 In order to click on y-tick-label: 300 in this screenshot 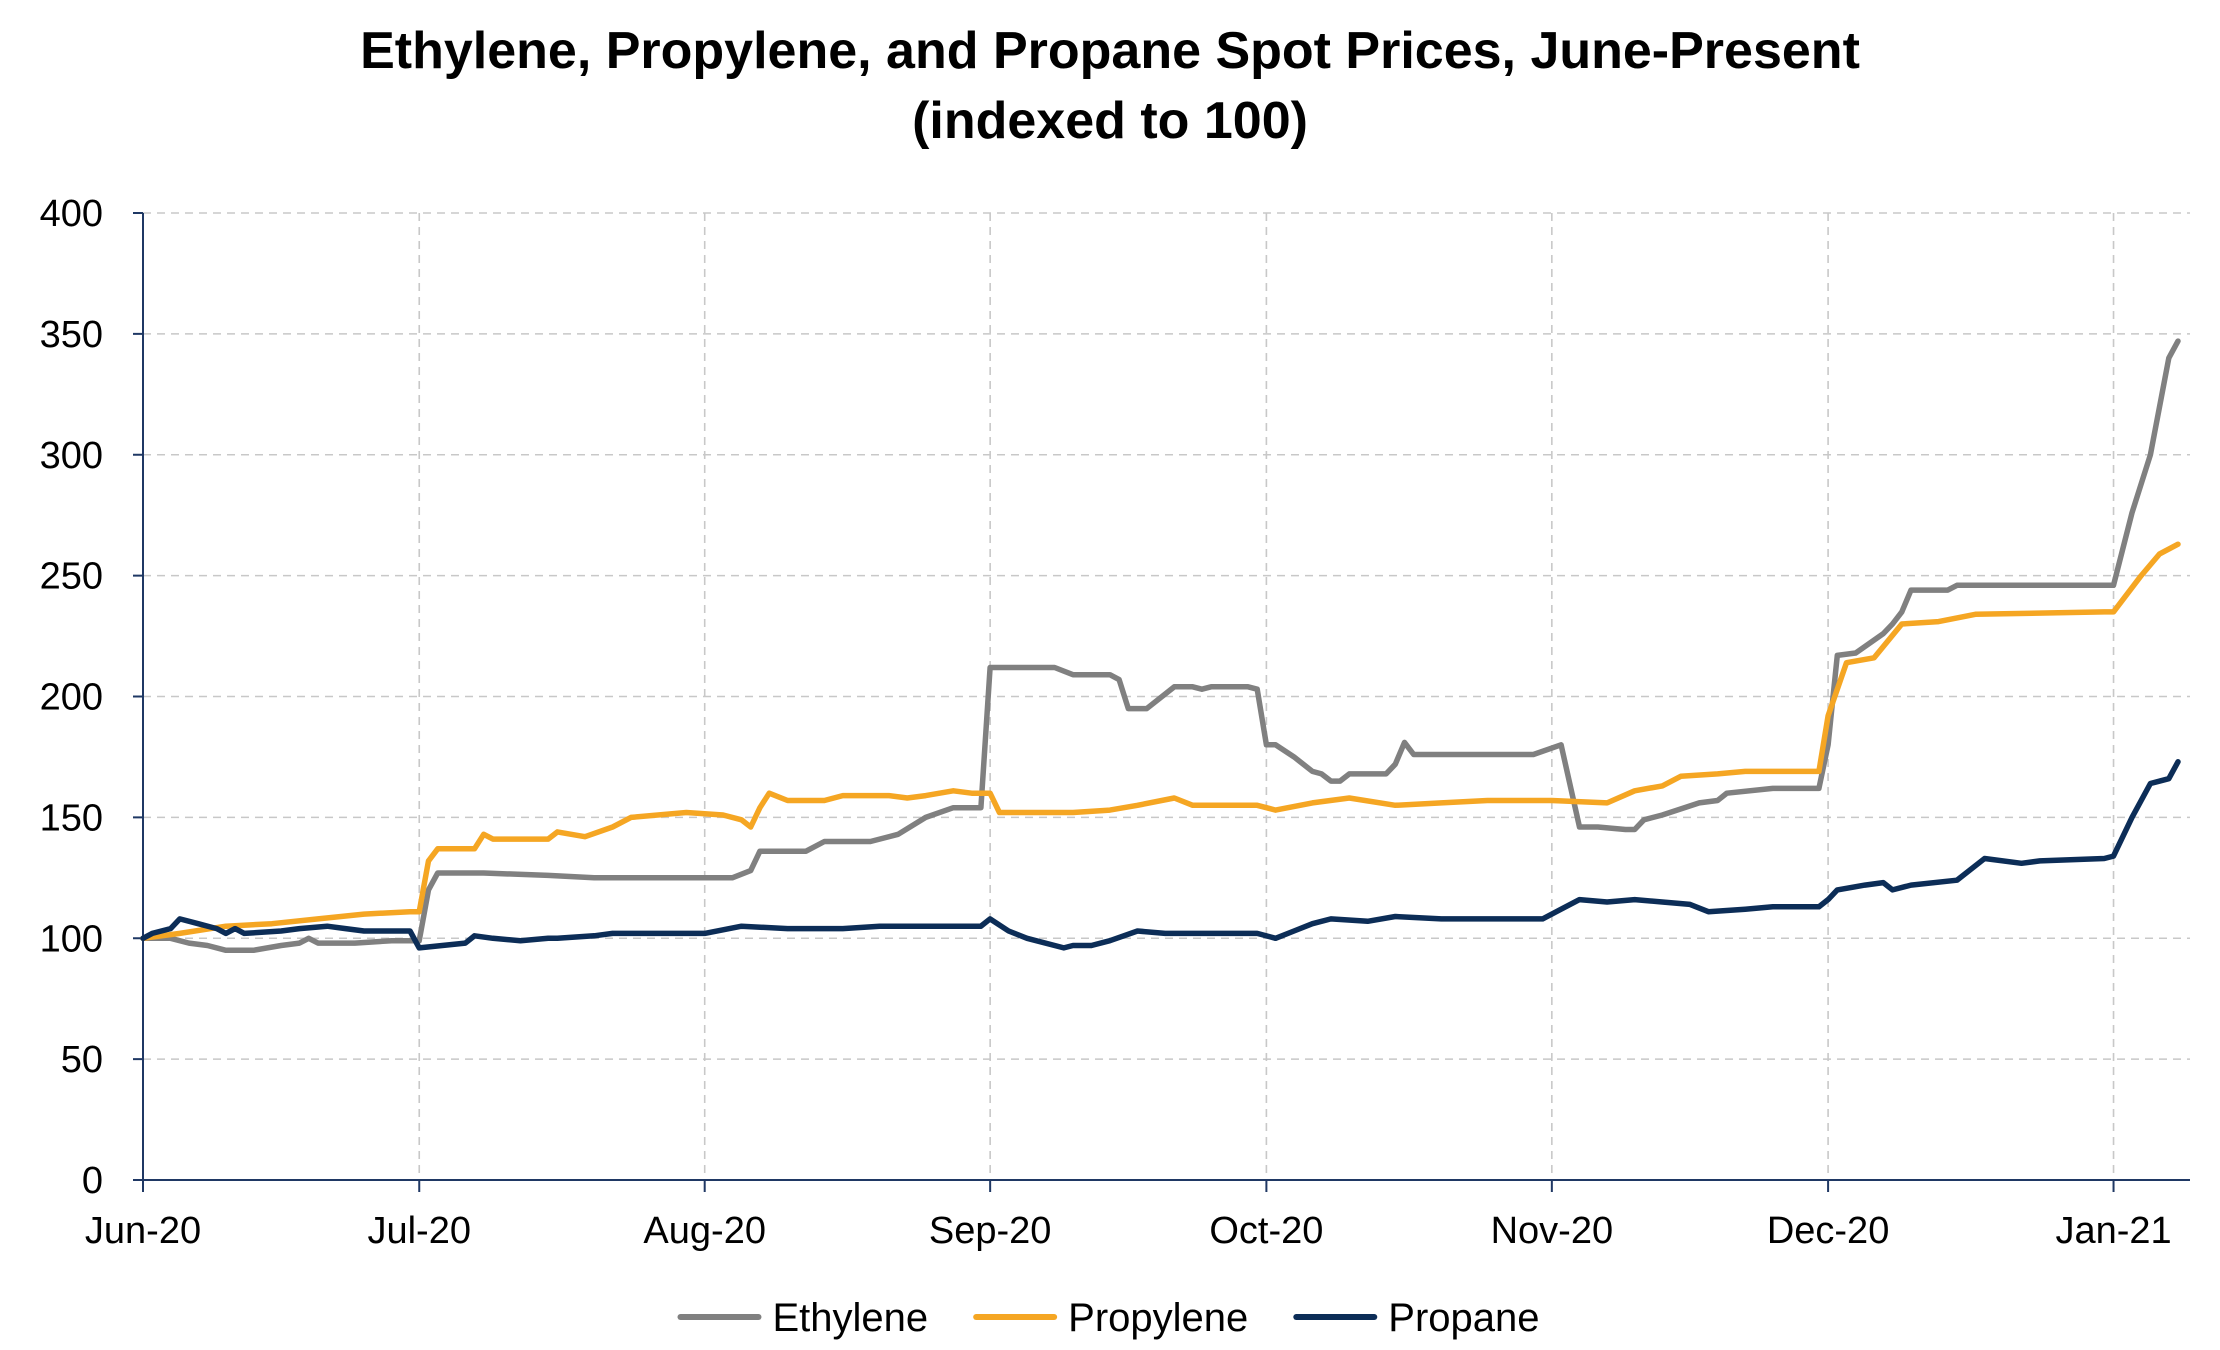, I will do `click(71, 456)`.